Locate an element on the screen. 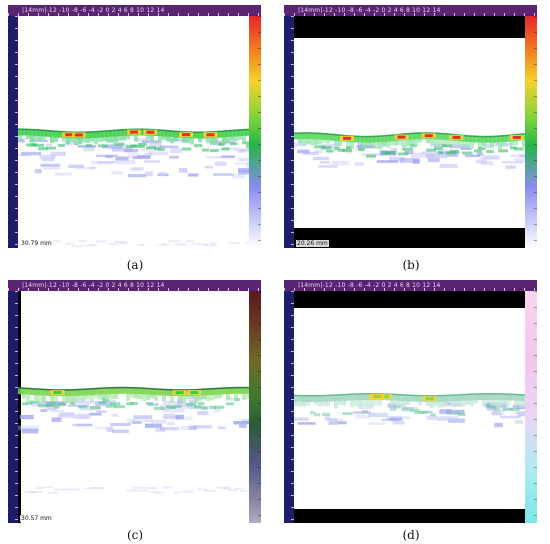  caption-c: (c) is located at coordinates (135, 535).